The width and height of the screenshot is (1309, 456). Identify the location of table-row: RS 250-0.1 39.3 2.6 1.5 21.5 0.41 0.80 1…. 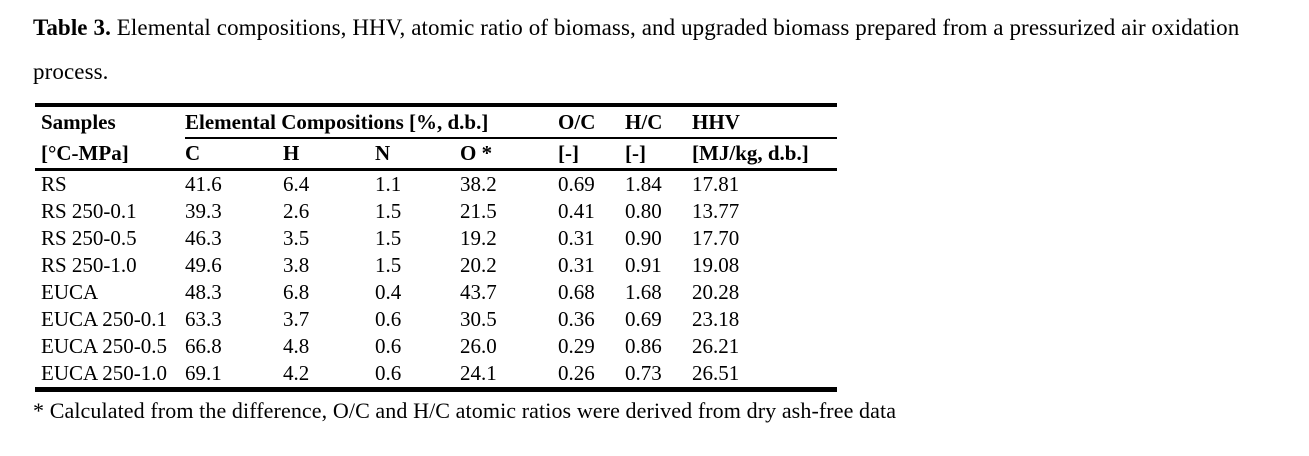
(436, 211).